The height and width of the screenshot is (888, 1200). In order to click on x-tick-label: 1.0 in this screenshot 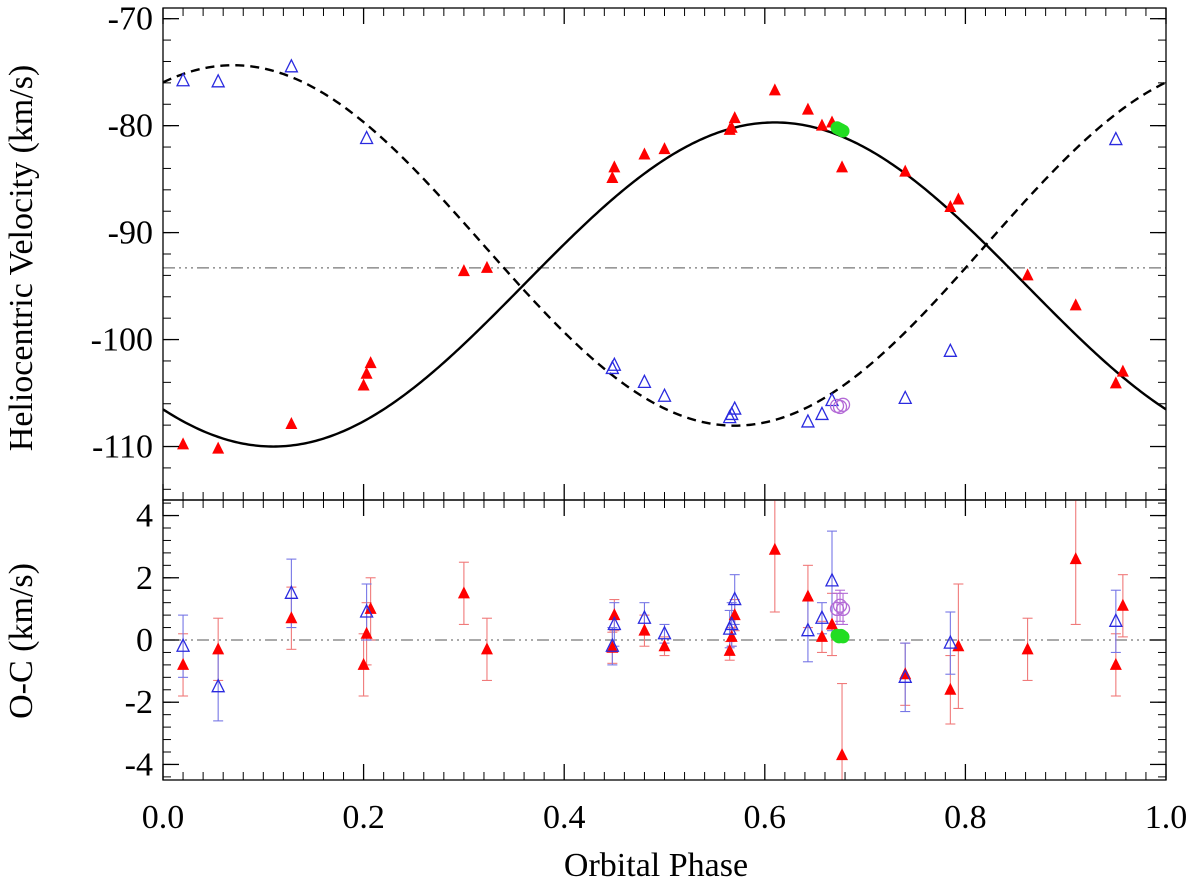, I will do `click(1166, 817)`.